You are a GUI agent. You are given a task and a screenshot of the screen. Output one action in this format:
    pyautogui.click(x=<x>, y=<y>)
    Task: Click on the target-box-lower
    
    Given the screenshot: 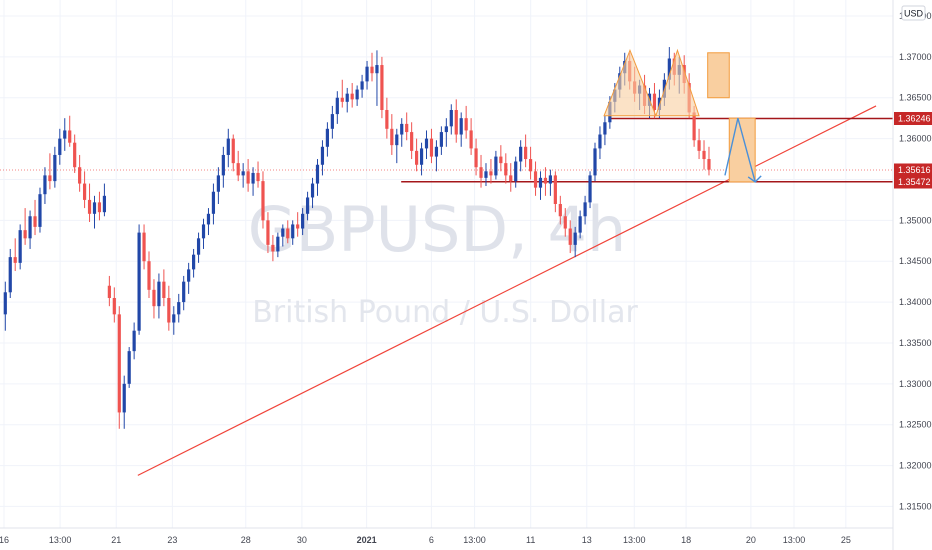 What is the action you would take?
    pyautogui.click(x=742, y=150)
    